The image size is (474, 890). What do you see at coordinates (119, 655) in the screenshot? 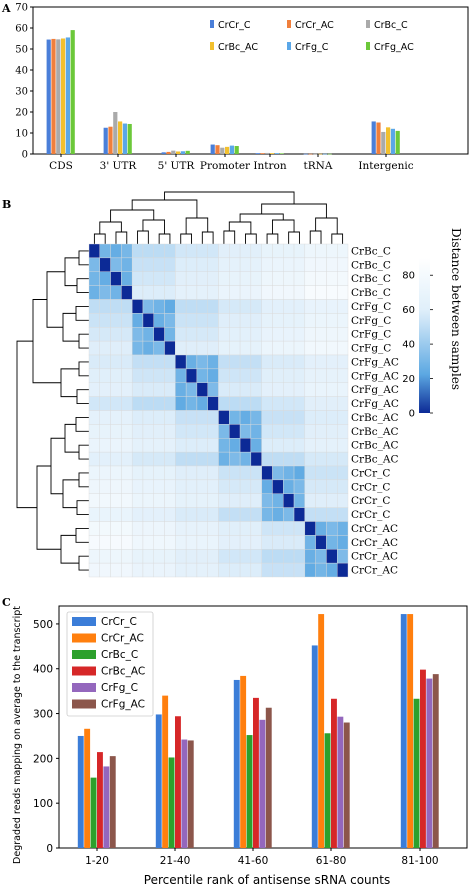
I see `panel-c-legend-label-crbc-c: CrBc_C` at bounding box center [119, 655].